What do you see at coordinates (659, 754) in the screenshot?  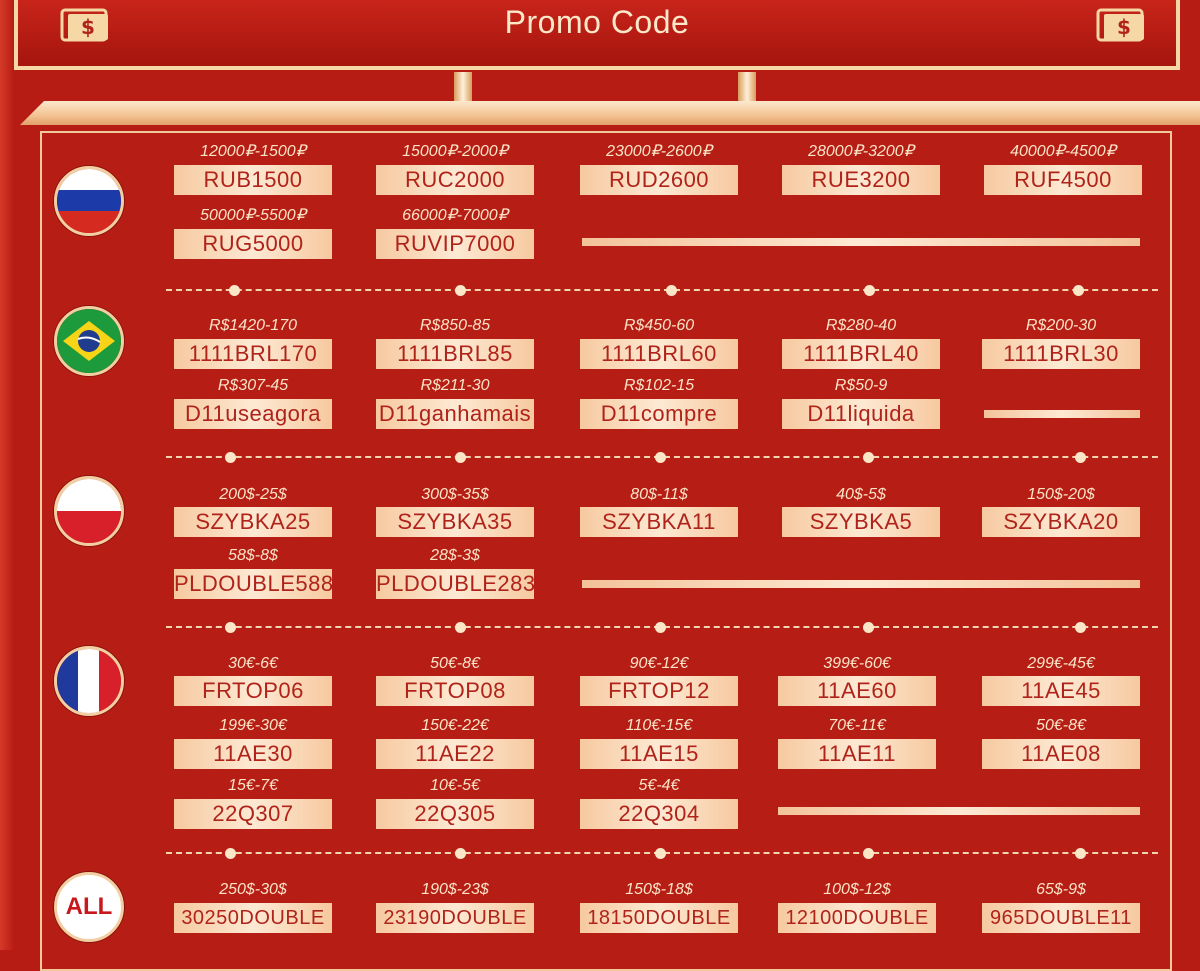 I see `promo-code: 11AE15` at bounding box center [659, 754].